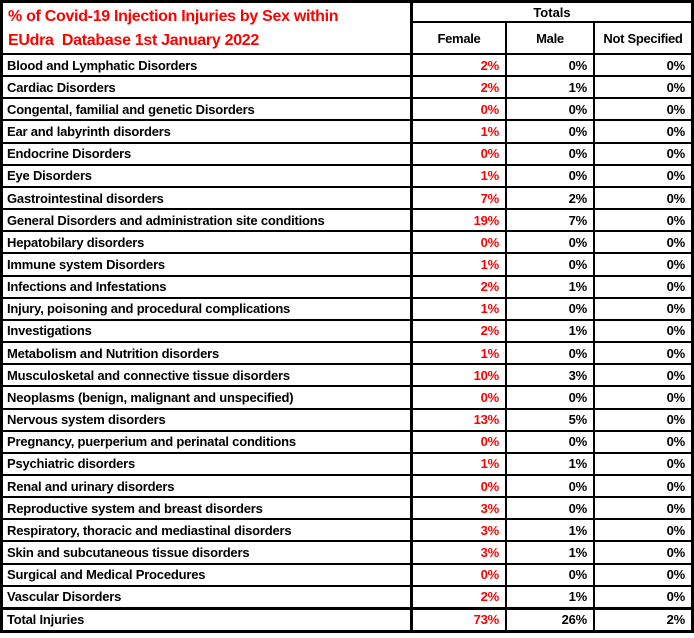 Image resolution: width=694 pixels, height=638 pixels. I want to click on male-value: 3%, so click(551, 375).